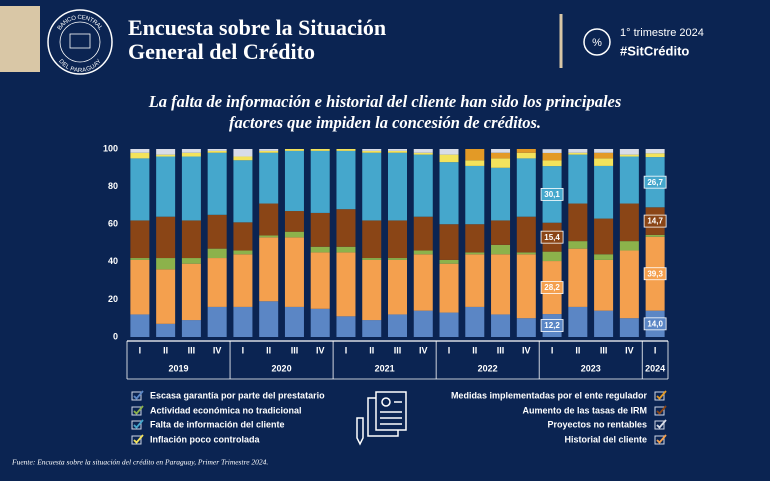  What do you see at coordinates (488, 368) in the screenshot?
I see `group-label: 2022` at bounding box center [488, 368].